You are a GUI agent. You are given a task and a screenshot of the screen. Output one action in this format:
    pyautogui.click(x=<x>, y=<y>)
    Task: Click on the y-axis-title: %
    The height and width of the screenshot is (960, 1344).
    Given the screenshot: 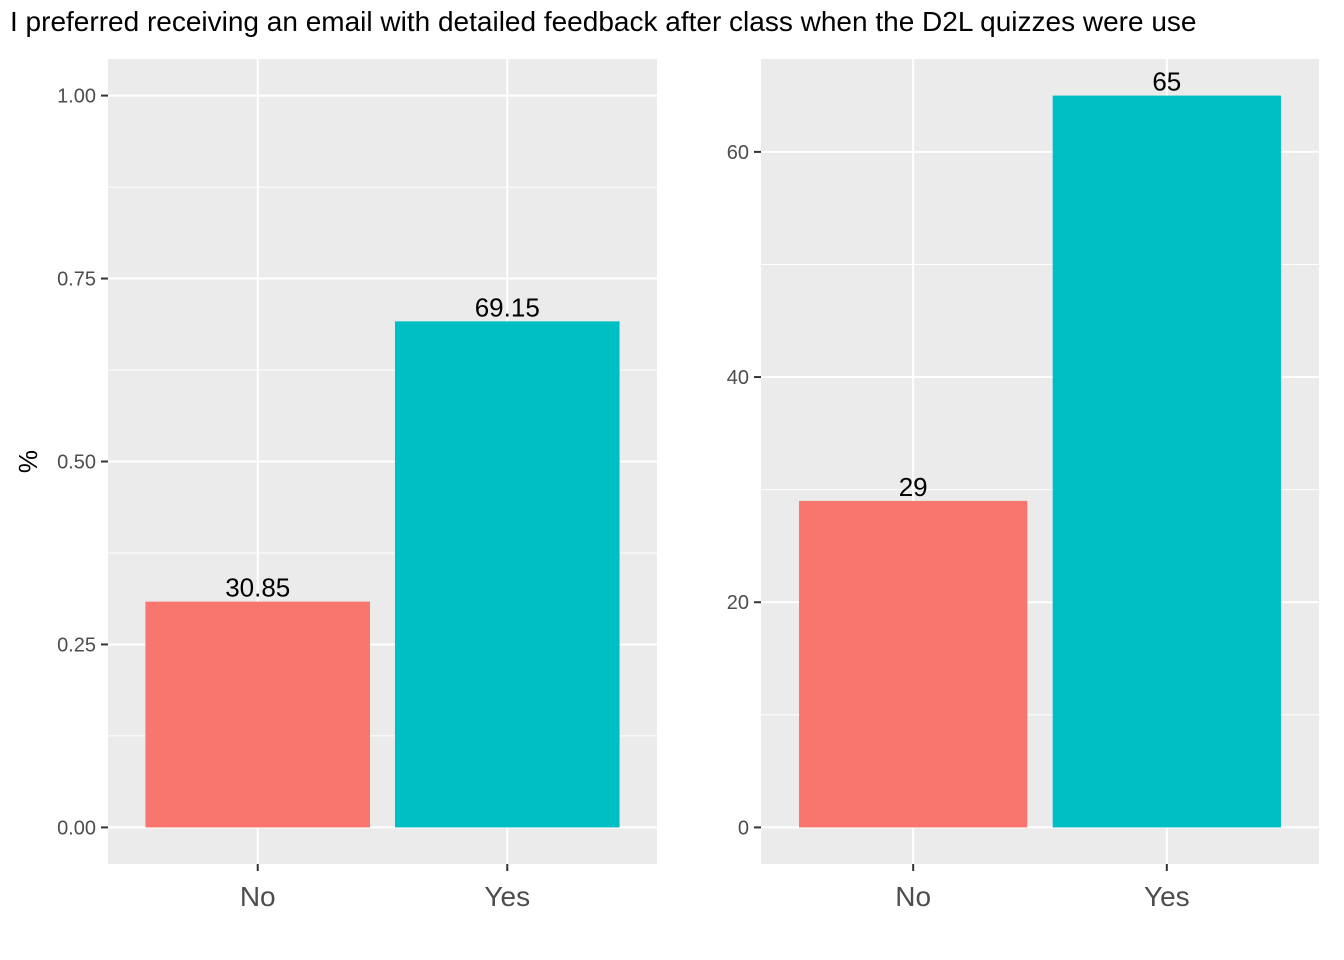 What is the action you would take?
    pyautogui.click(x=28, y=461)
    